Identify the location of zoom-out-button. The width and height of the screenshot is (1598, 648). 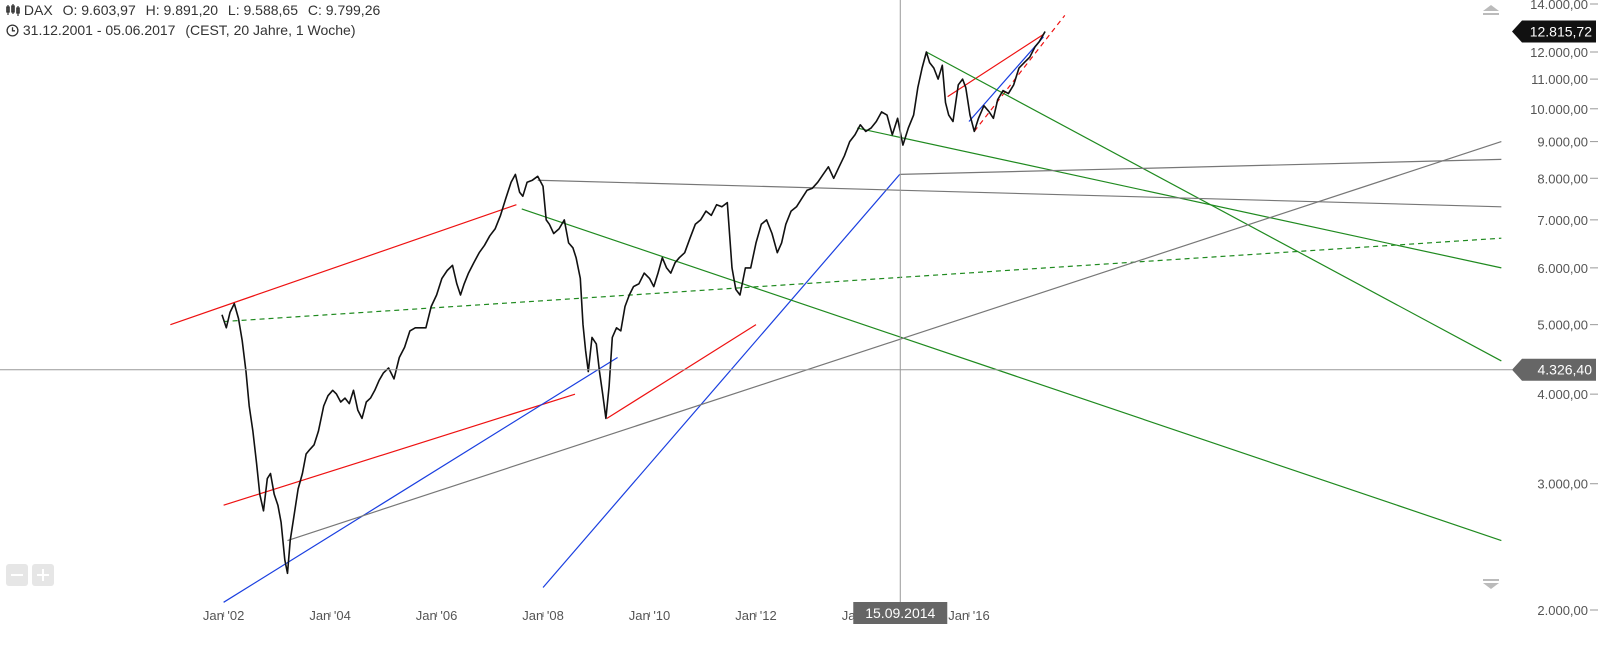
(17, 575).